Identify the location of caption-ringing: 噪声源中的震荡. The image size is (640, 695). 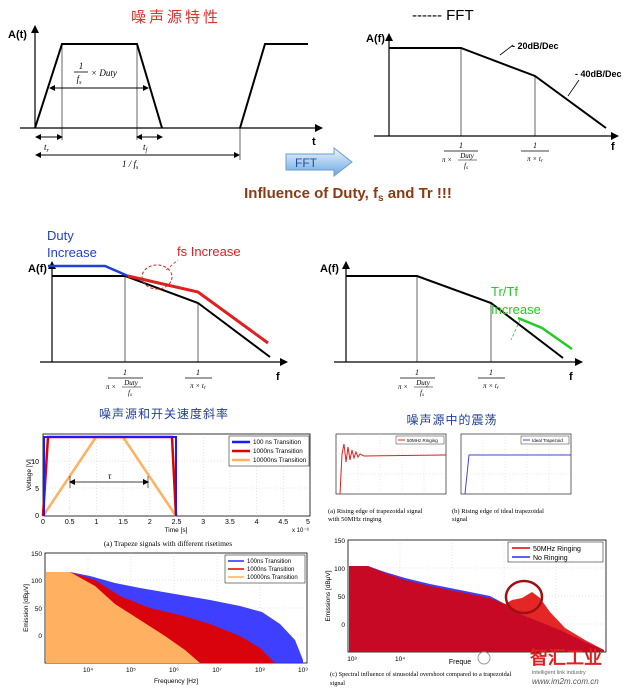
(451, 419).